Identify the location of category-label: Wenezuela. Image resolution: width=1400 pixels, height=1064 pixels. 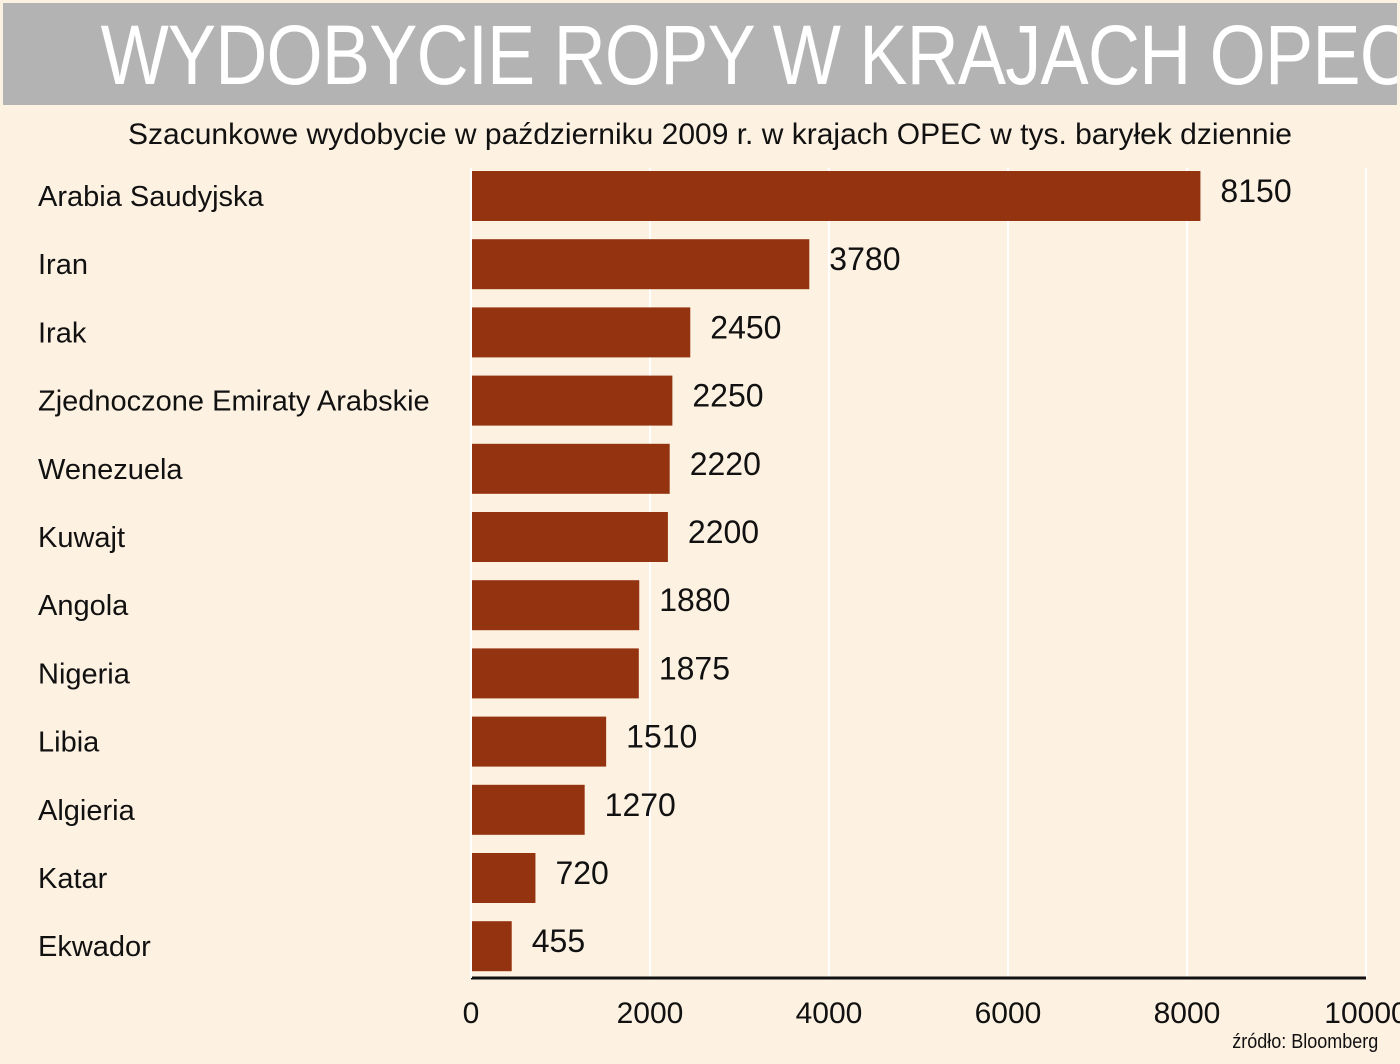
(110, 470).